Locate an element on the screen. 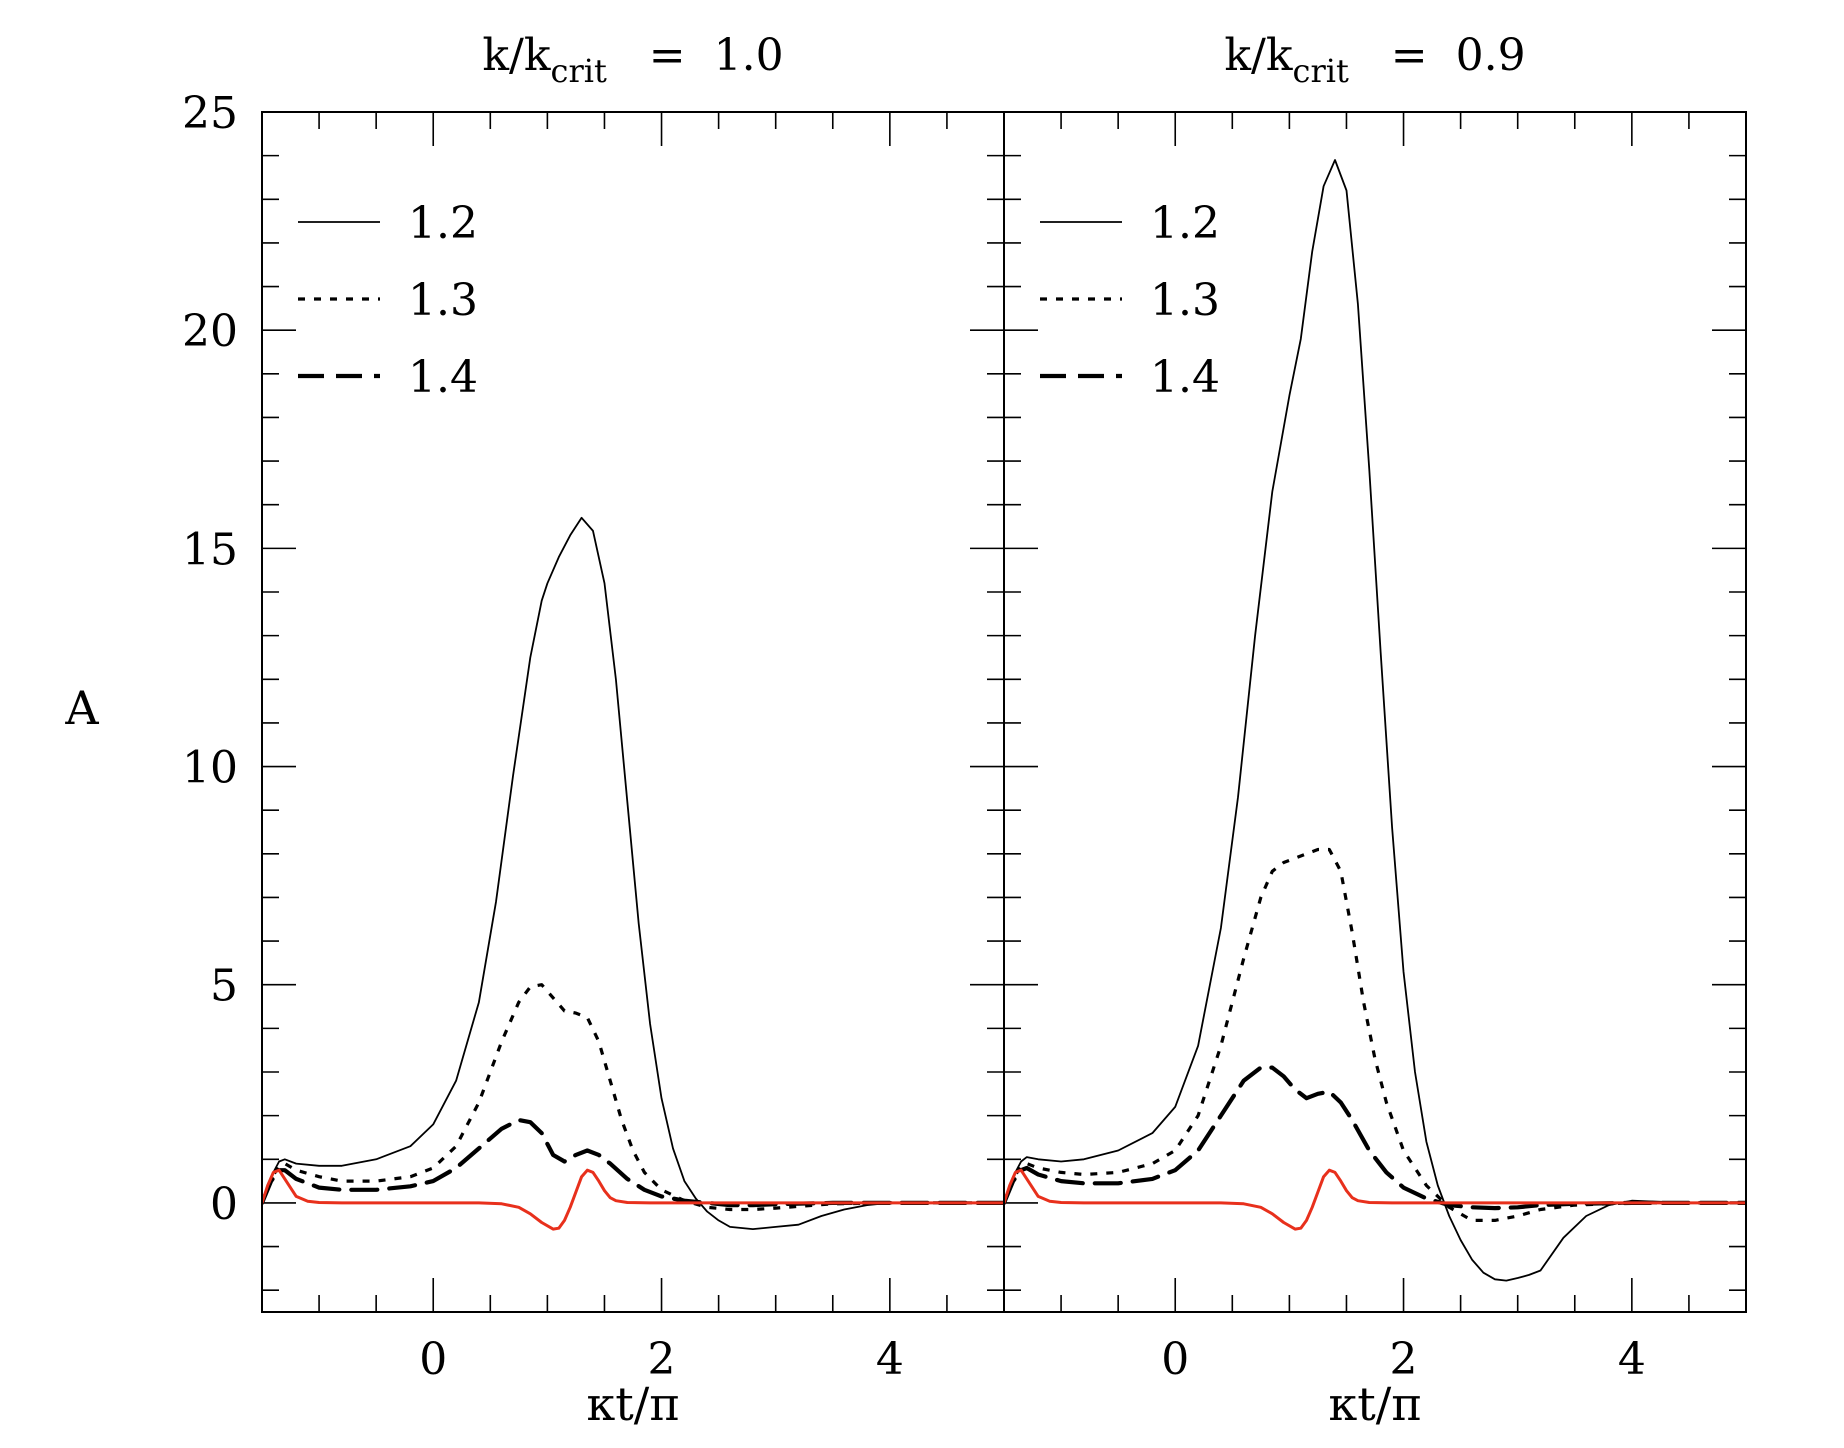 The width and height of the screenshot is (1844, 1448). y-tick-label: 15 is located at coordinates (210, 549).